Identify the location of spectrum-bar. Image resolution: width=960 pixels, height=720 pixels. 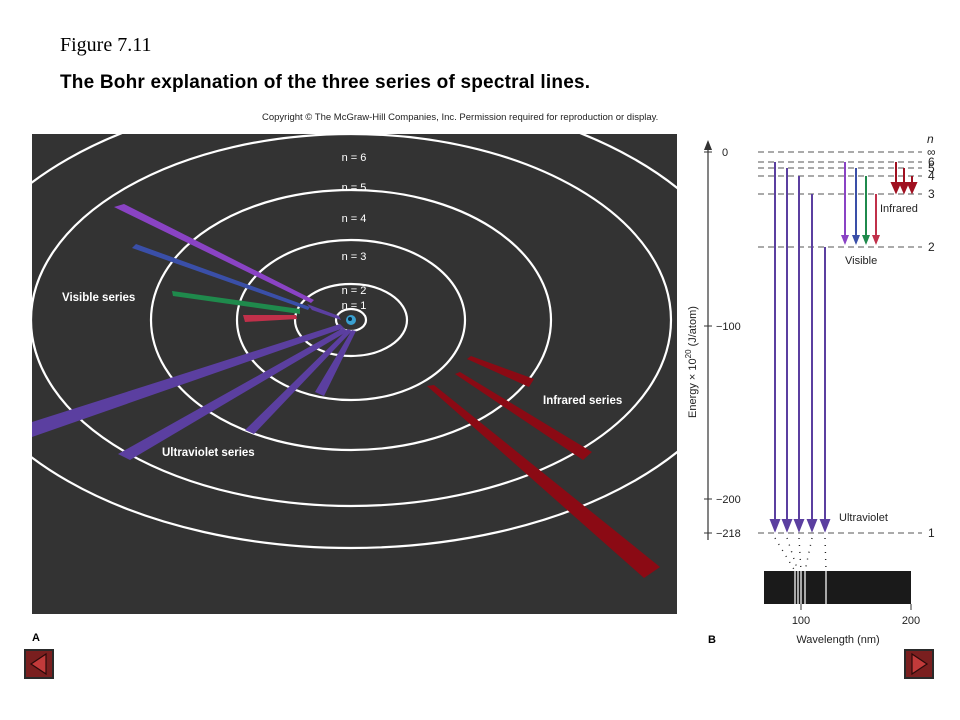
(837, 587).